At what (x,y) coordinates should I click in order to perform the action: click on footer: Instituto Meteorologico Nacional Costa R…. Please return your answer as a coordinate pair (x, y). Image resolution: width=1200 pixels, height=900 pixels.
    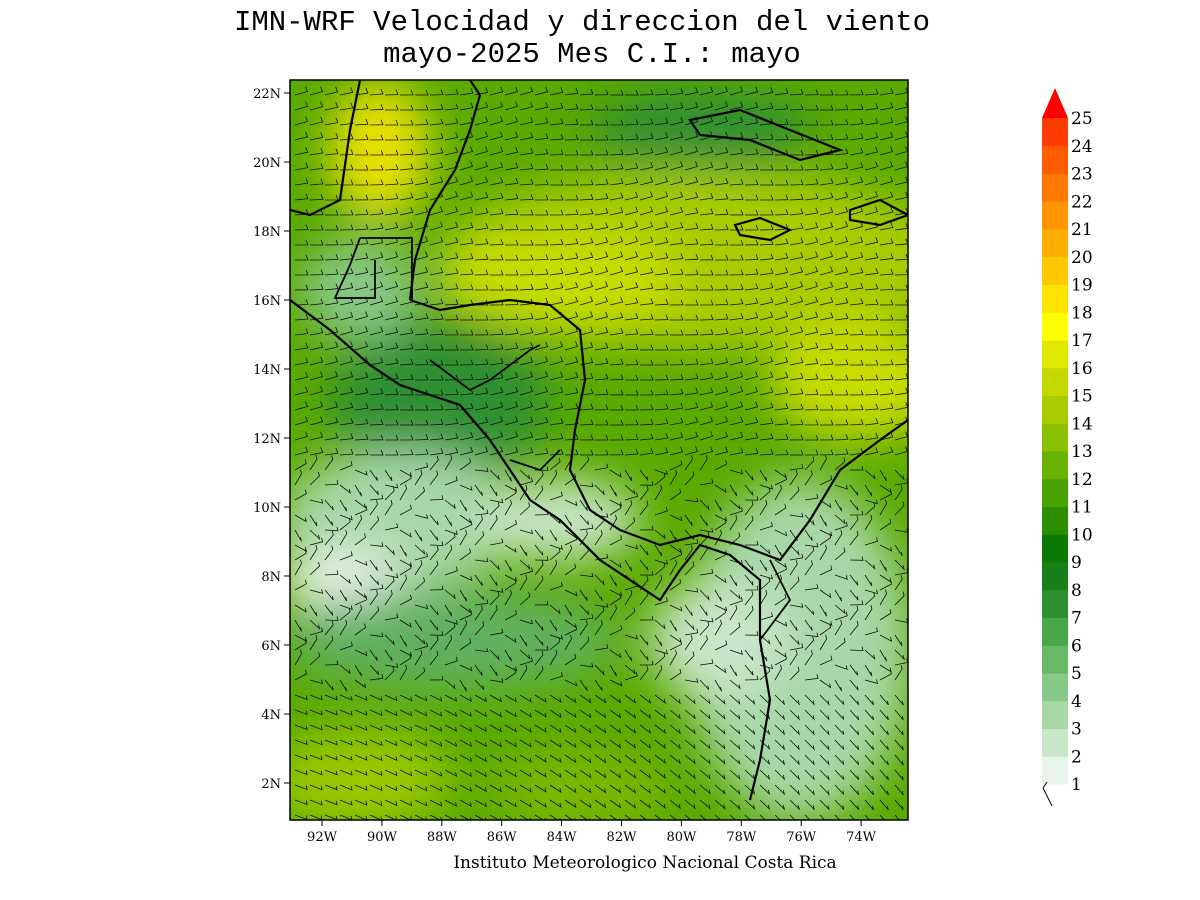
    Looking at the image, I should click on (644, 863).